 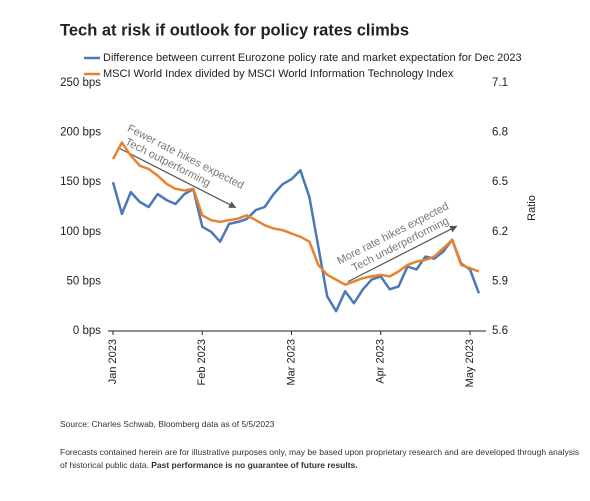 I want to click on x-tick-label: Jan 2023, so click(x=113, y=361).